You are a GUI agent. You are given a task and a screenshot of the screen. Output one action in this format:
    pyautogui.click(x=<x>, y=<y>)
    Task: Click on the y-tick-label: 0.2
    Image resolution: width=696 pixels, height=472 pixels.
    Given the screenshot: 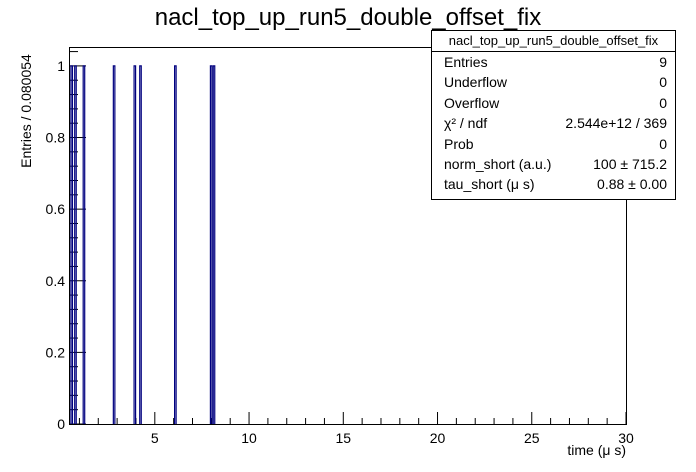 What is the action you would take?
    pyautogui.click(x=56, y=352)
    